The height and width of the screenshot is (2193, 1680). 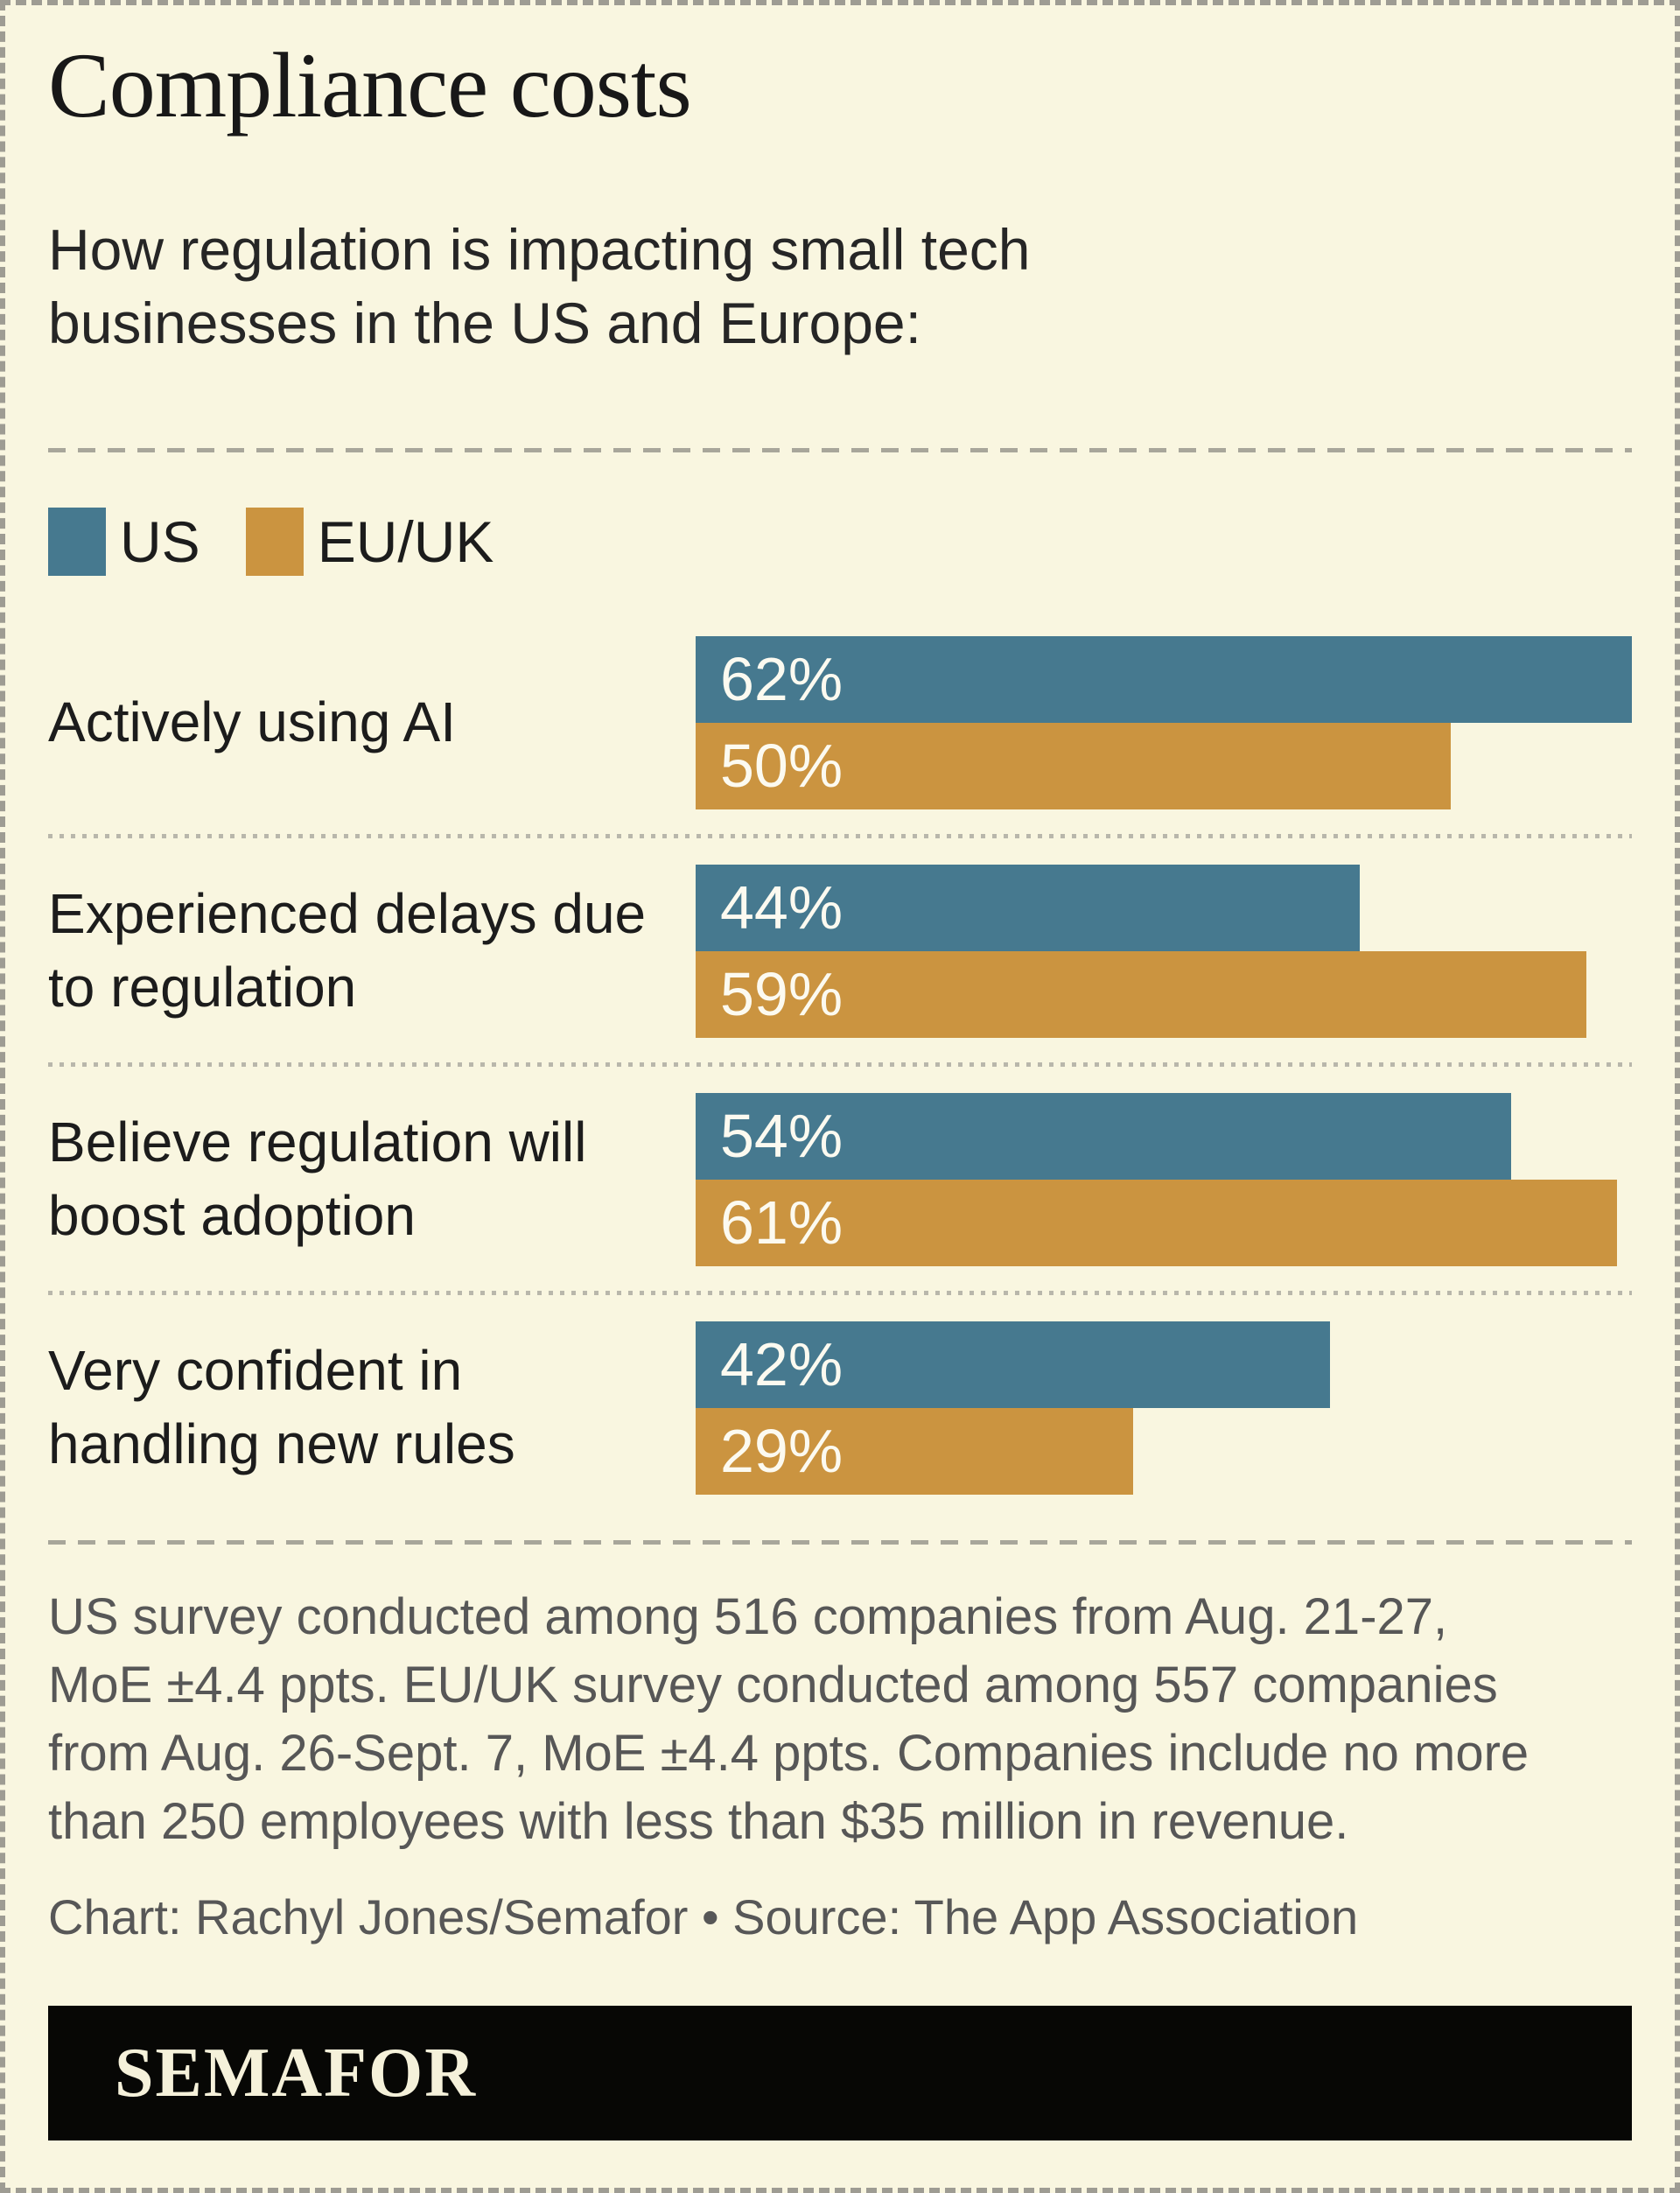 What do you see at coordinates (160, 541) in the screenshot?
I see `legend-label: US` at bounding box center [160, 541].